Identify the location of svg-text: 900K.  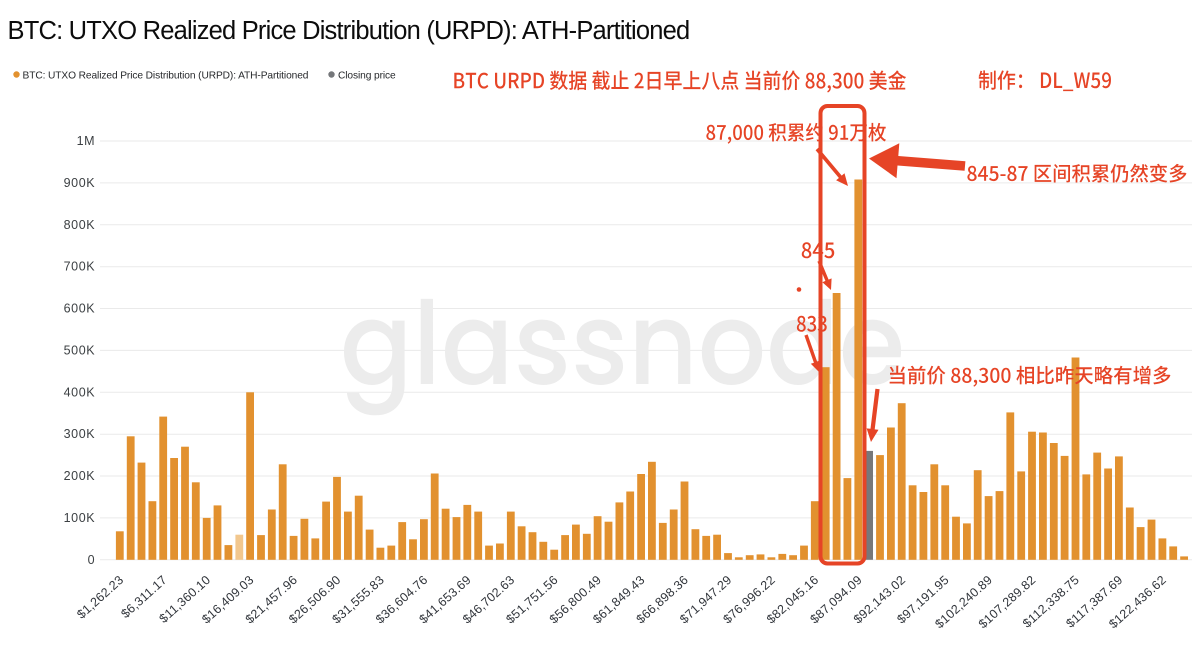
(80, 183).